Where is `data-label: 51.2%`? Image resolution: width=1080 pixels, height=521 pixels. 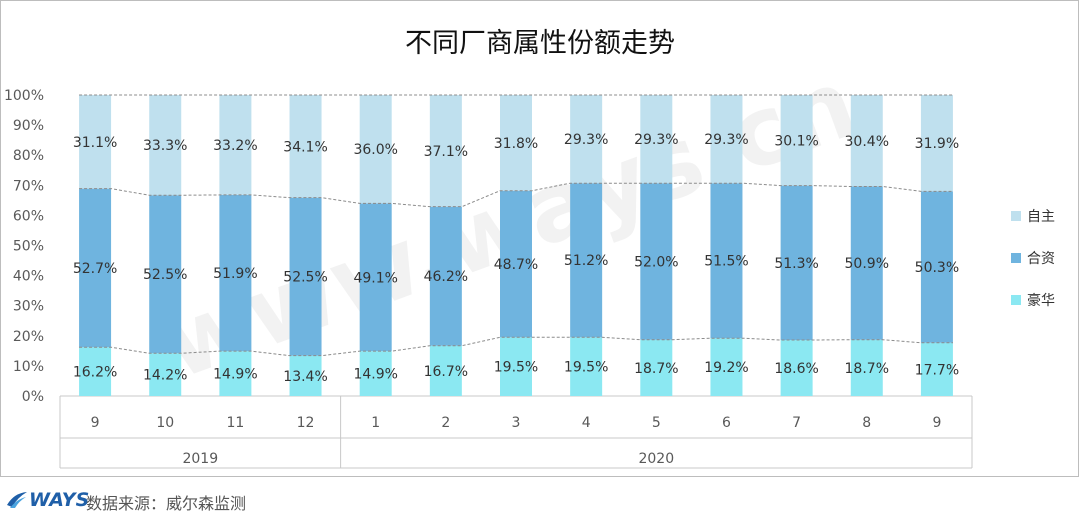 data-label: 51.2% is located at coordinates (586, 261).